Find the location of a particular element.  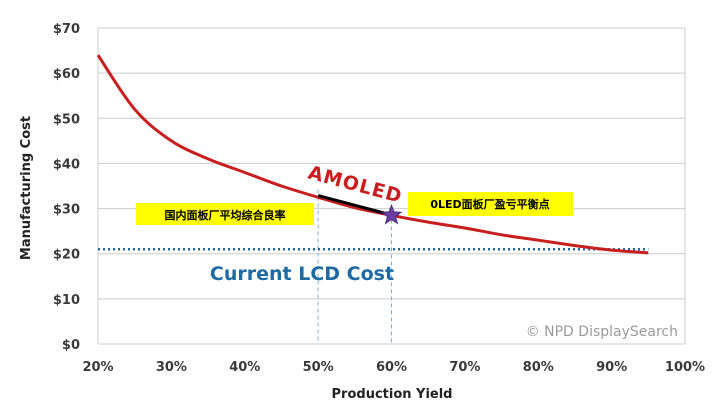

breakeven-callout: 0LED面板厂盈亏平衡点 is located at coordinates (490, 204).